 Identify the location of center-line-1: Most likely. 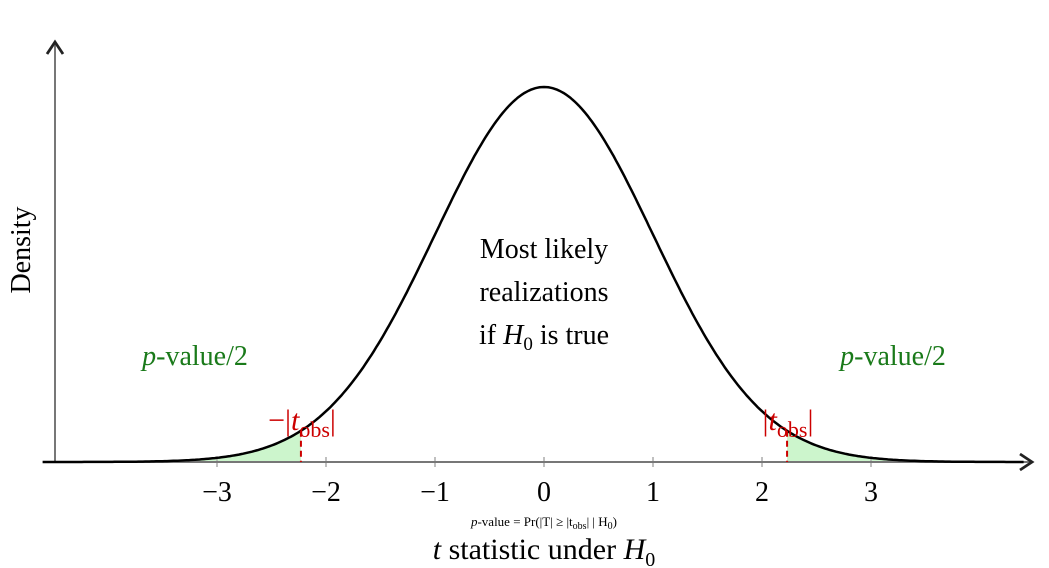
(544, 249).